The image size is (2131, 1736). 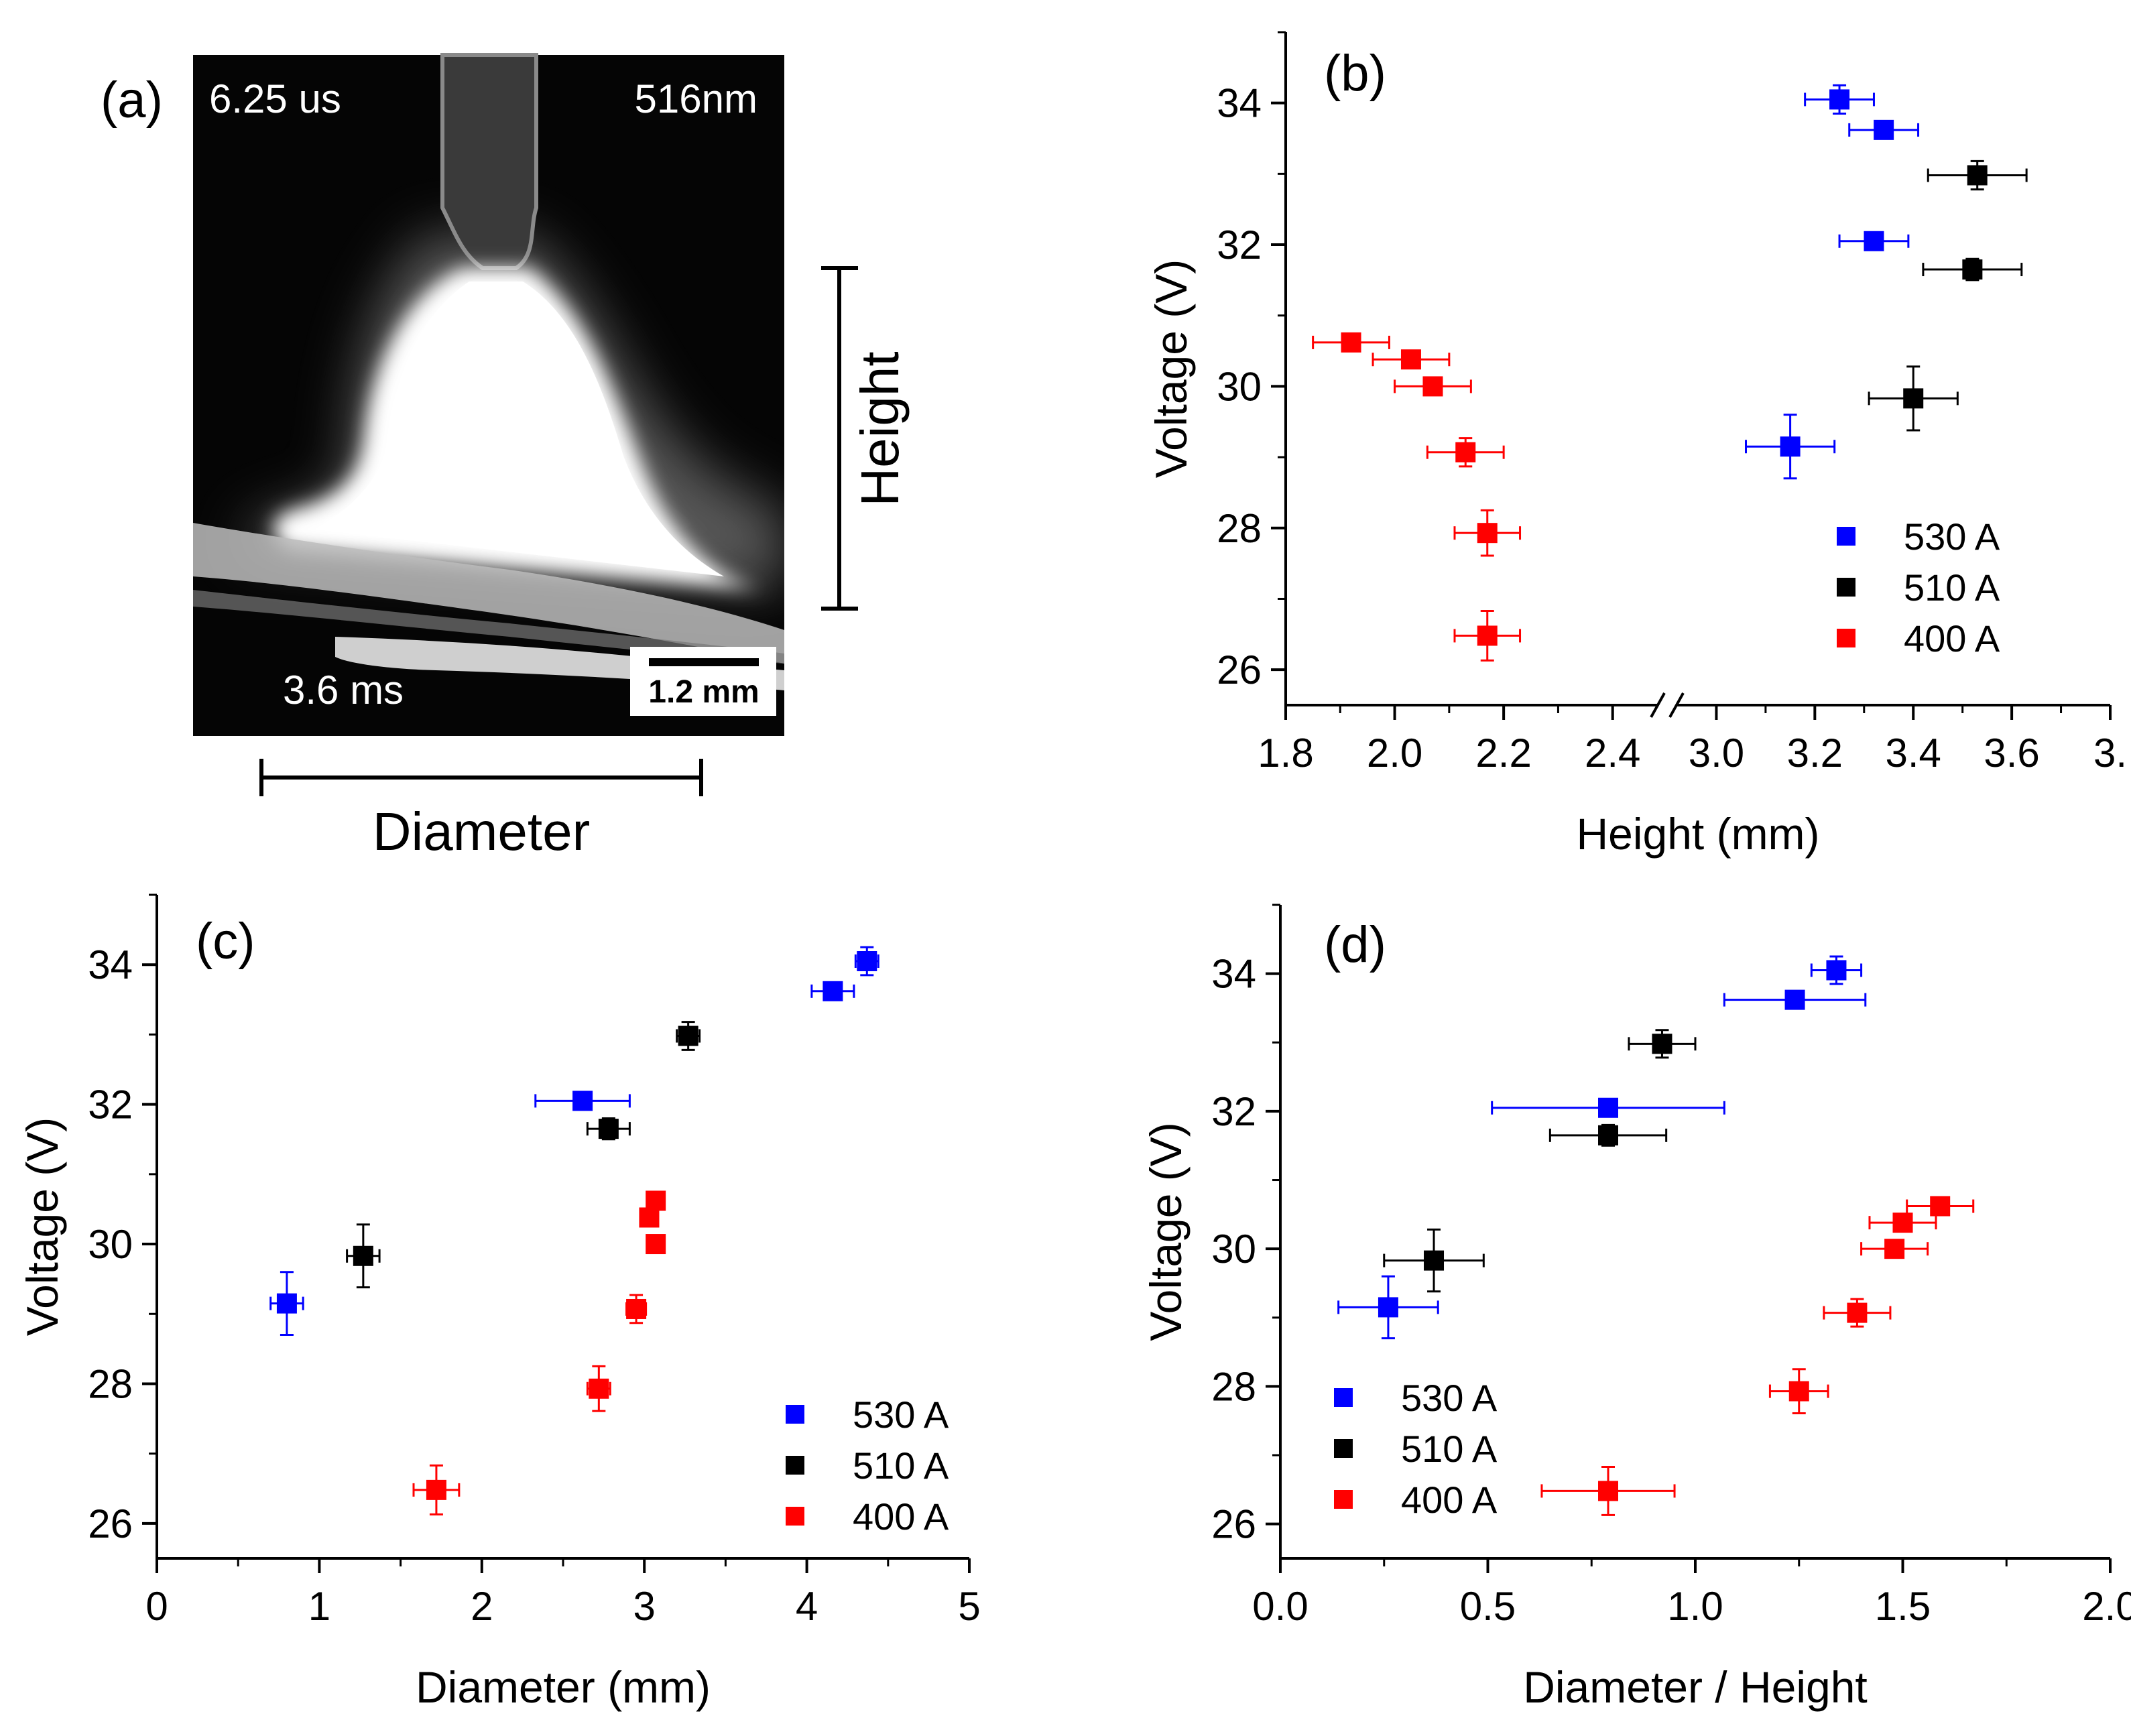 What do you see at coordinates (703, 692) in the screenshot?
I see `scale-bar-label: 1.2 mm` at bounding box center [703, 692].